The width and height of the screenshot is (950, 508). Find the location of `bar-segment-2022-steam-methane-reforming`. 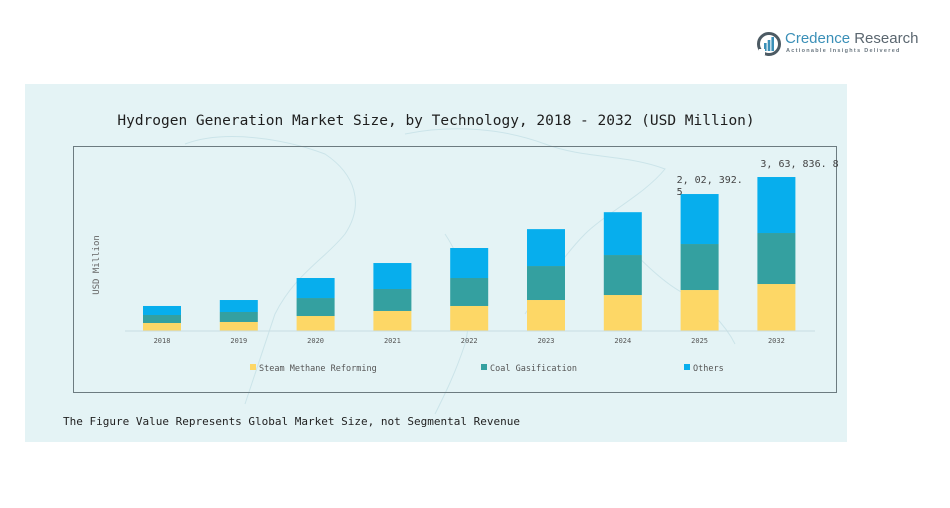

bar-segment-2022-steam-methane-reforming is located at coordinates (469, 318).